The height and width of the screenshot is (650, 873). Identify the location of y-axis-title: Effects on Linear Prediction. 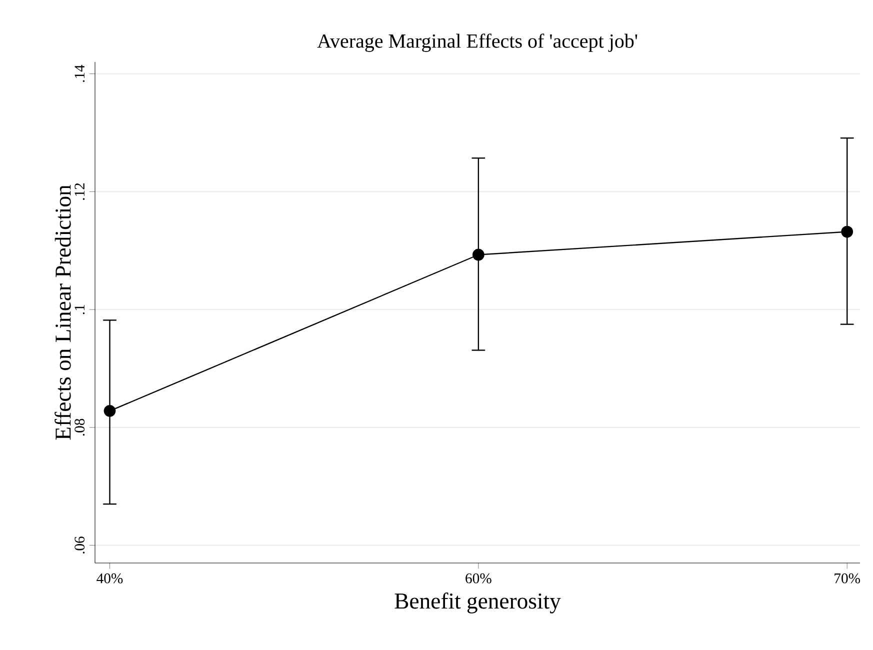
(62, 312).